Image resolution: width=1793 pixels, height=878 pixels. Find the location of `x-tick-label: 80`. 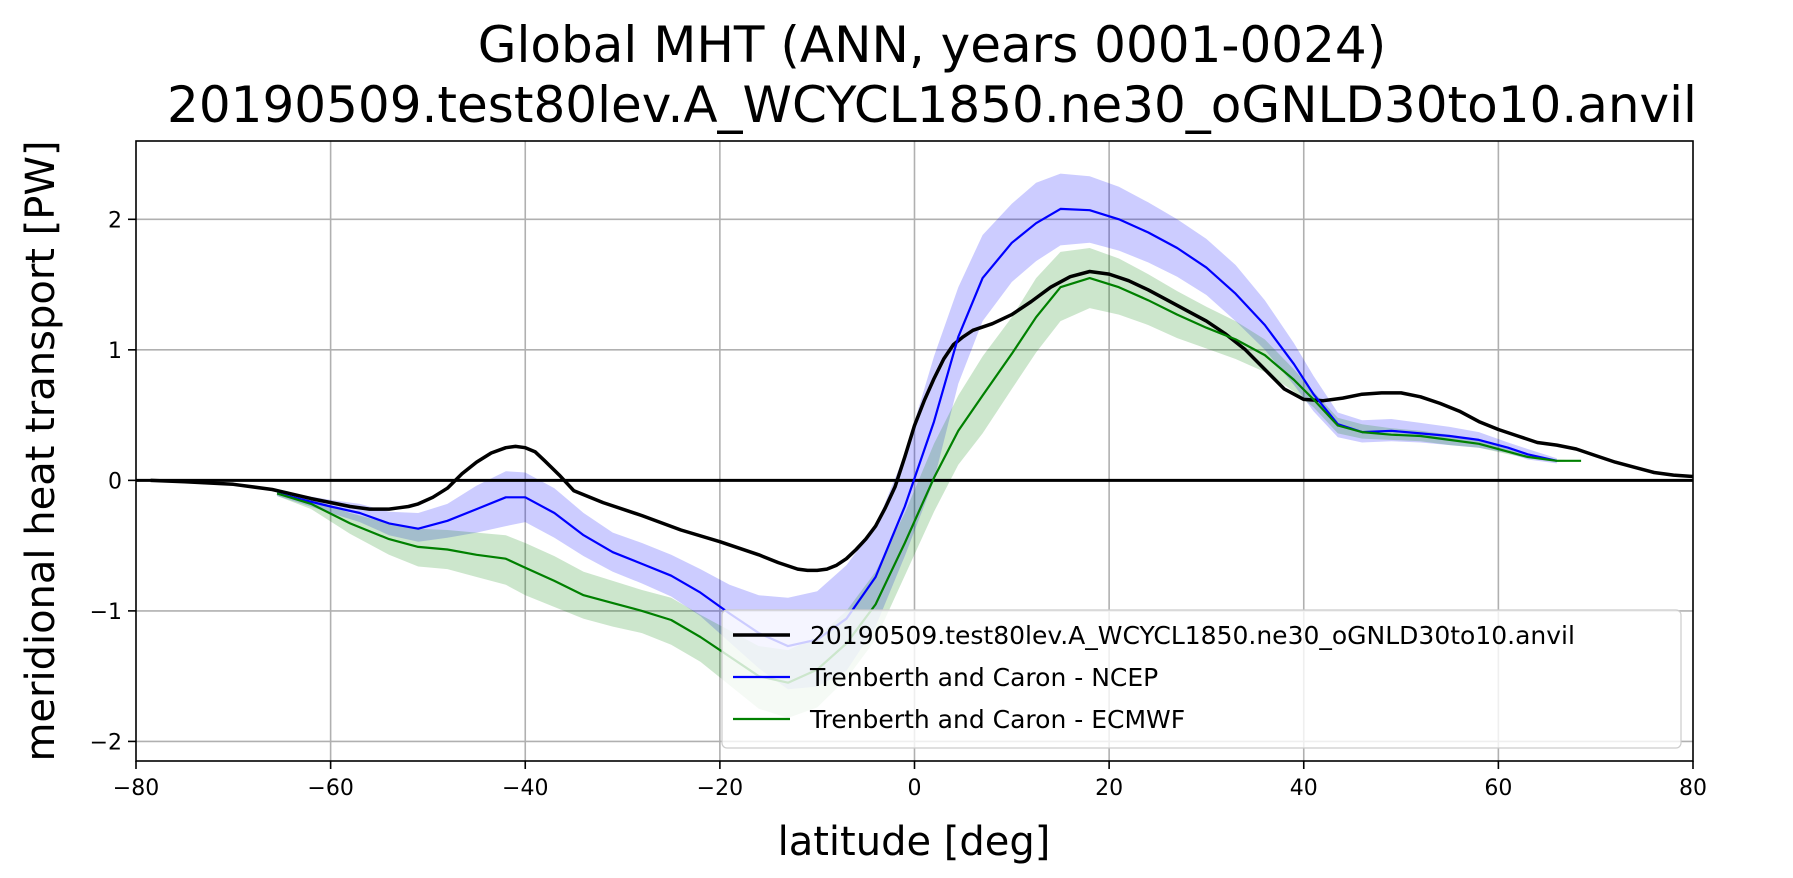

x-tick-label: 80 is located at coordinates (1693, 788).